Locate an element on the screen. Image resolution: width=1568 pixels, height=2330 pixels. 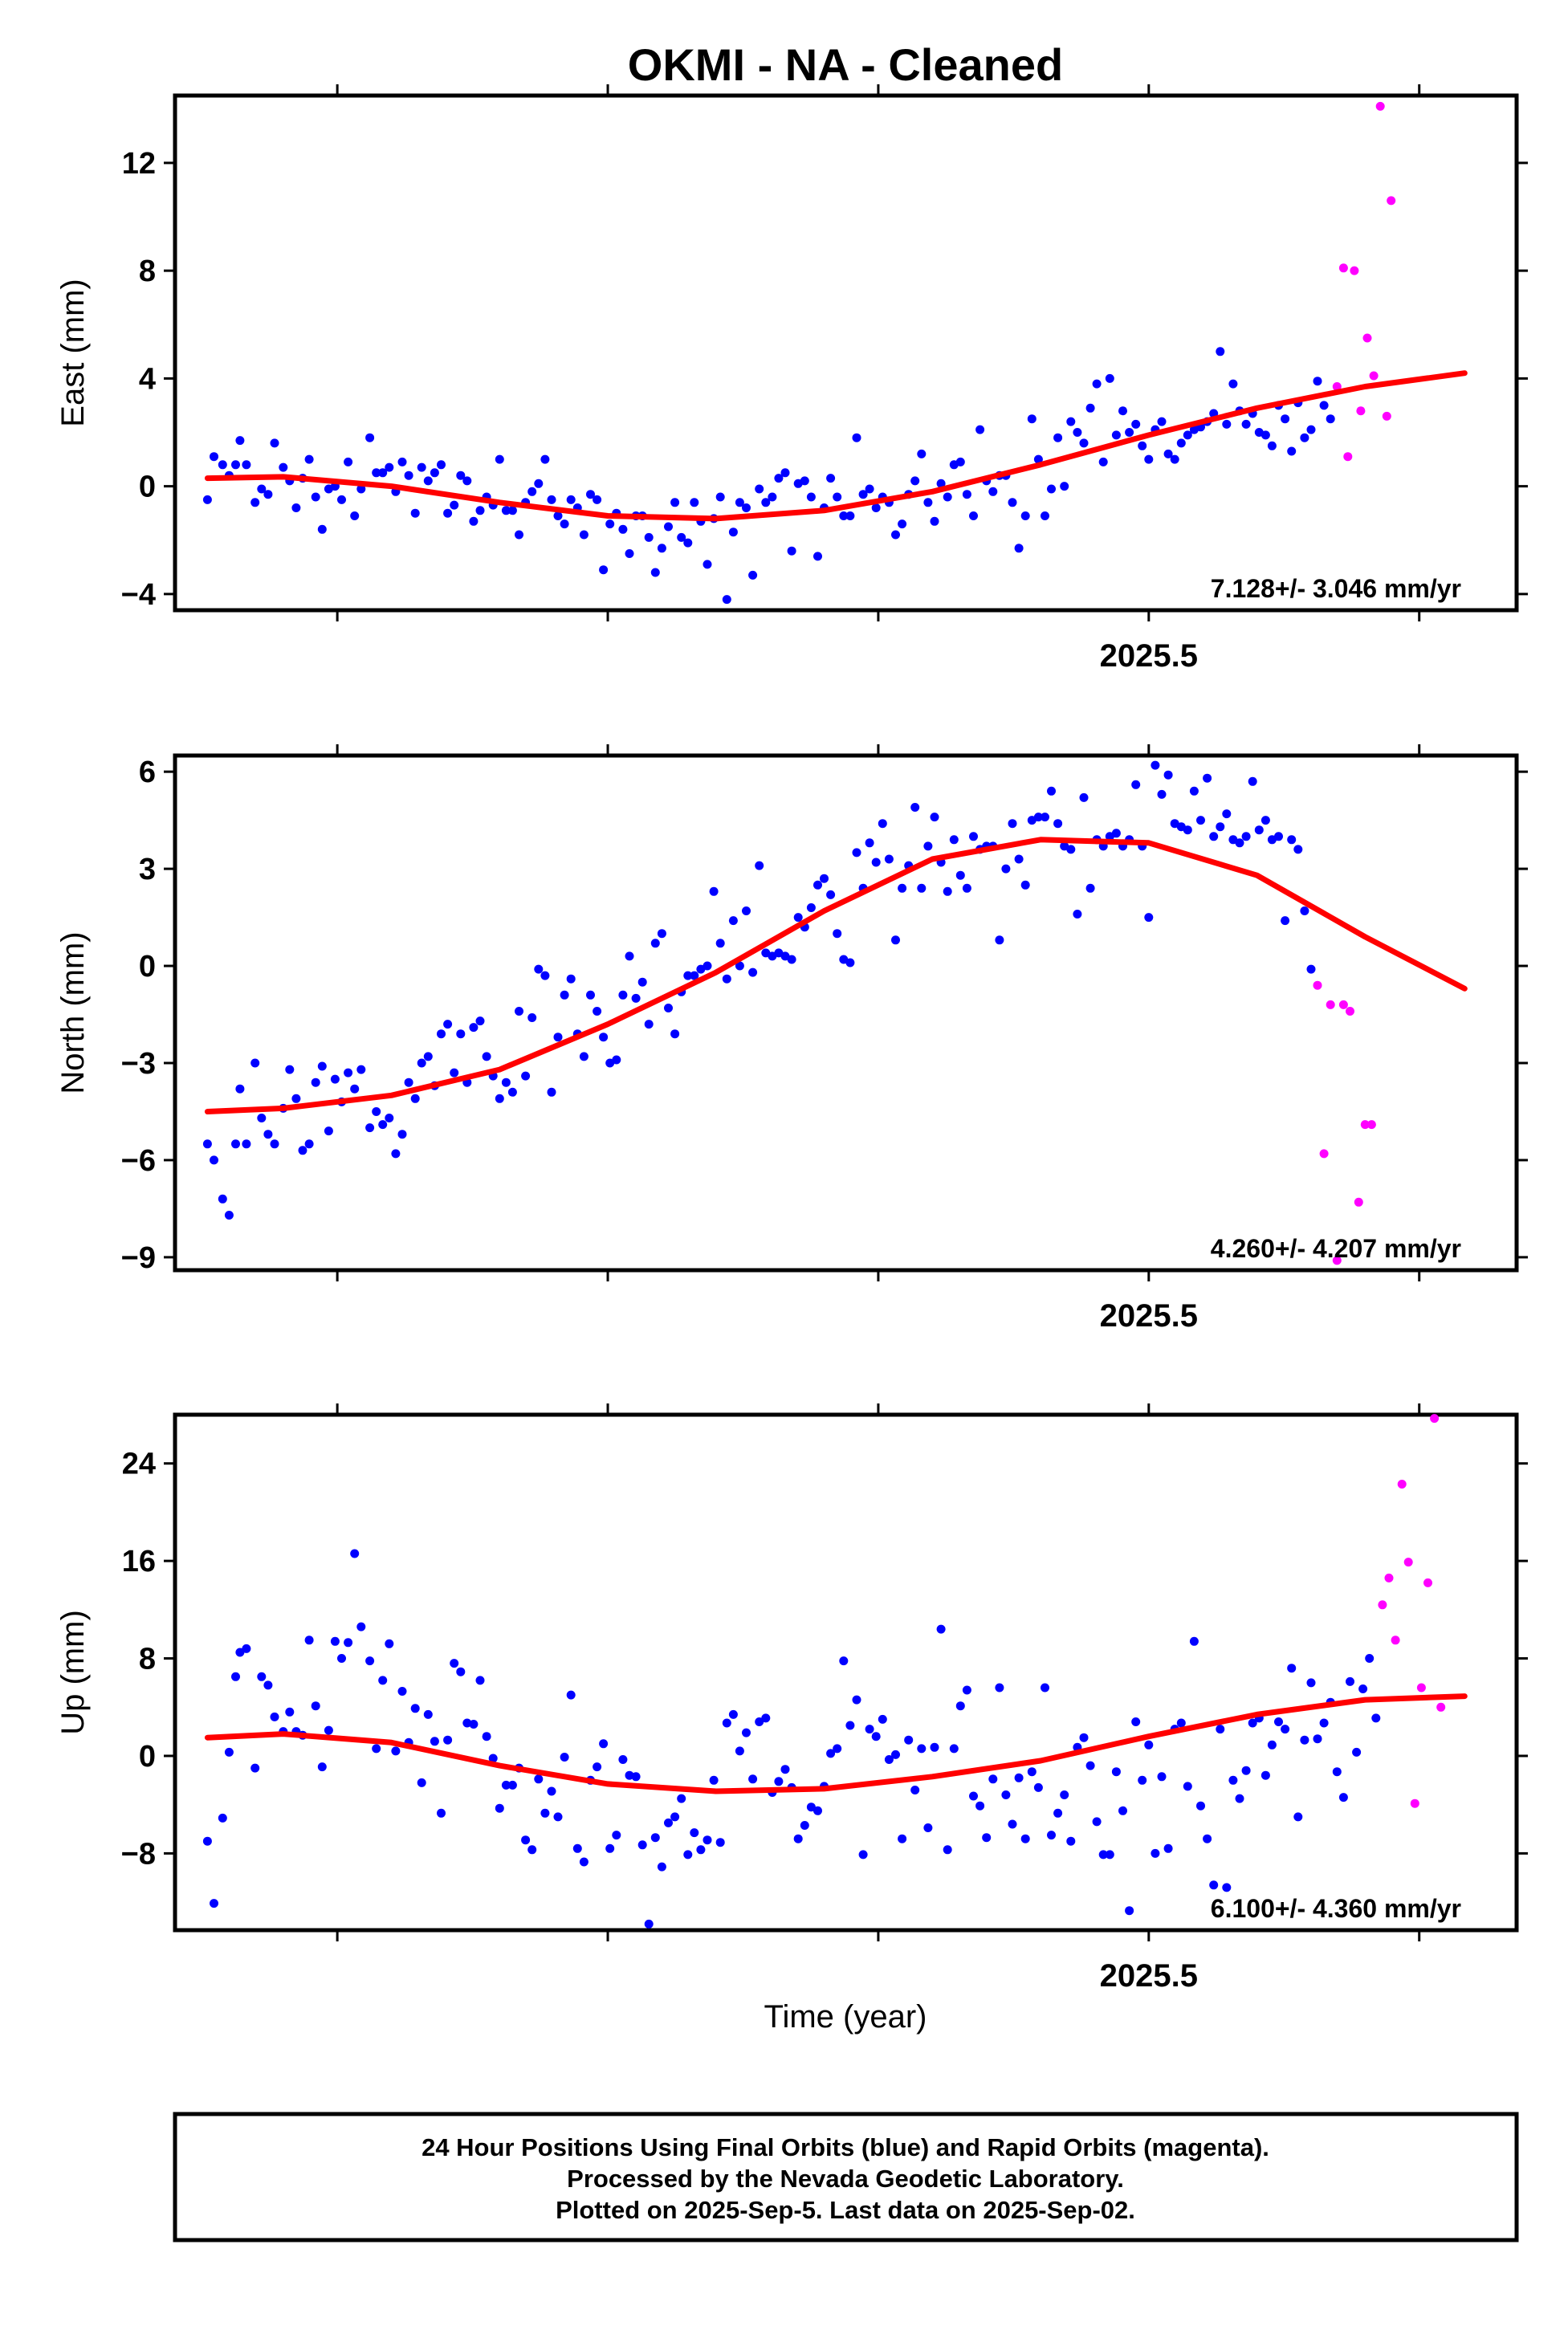
up-y-tick-label: 0 is located at coordinates (147, 1757).